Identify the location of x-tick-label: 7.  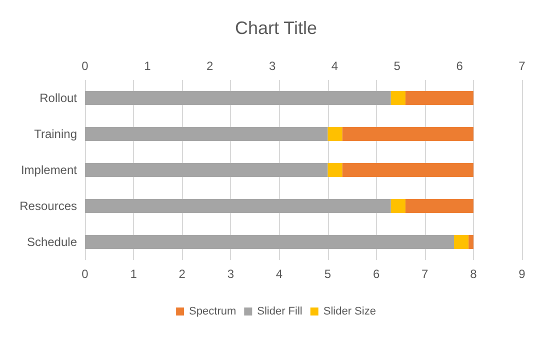
(425, 274).